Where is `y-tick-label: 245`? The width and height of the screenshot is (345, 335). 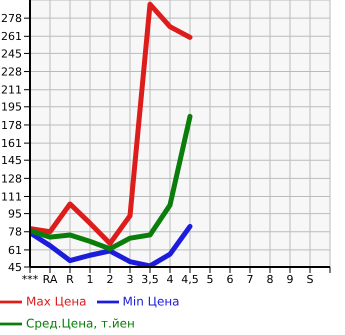 y-tick-label: 245 is located at coordinates (11, 53).